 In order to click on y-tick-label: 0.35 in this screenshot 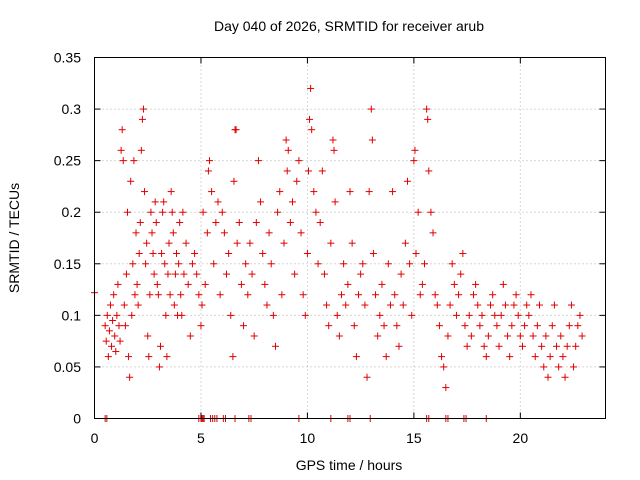, I will do `click(67, 58)`.